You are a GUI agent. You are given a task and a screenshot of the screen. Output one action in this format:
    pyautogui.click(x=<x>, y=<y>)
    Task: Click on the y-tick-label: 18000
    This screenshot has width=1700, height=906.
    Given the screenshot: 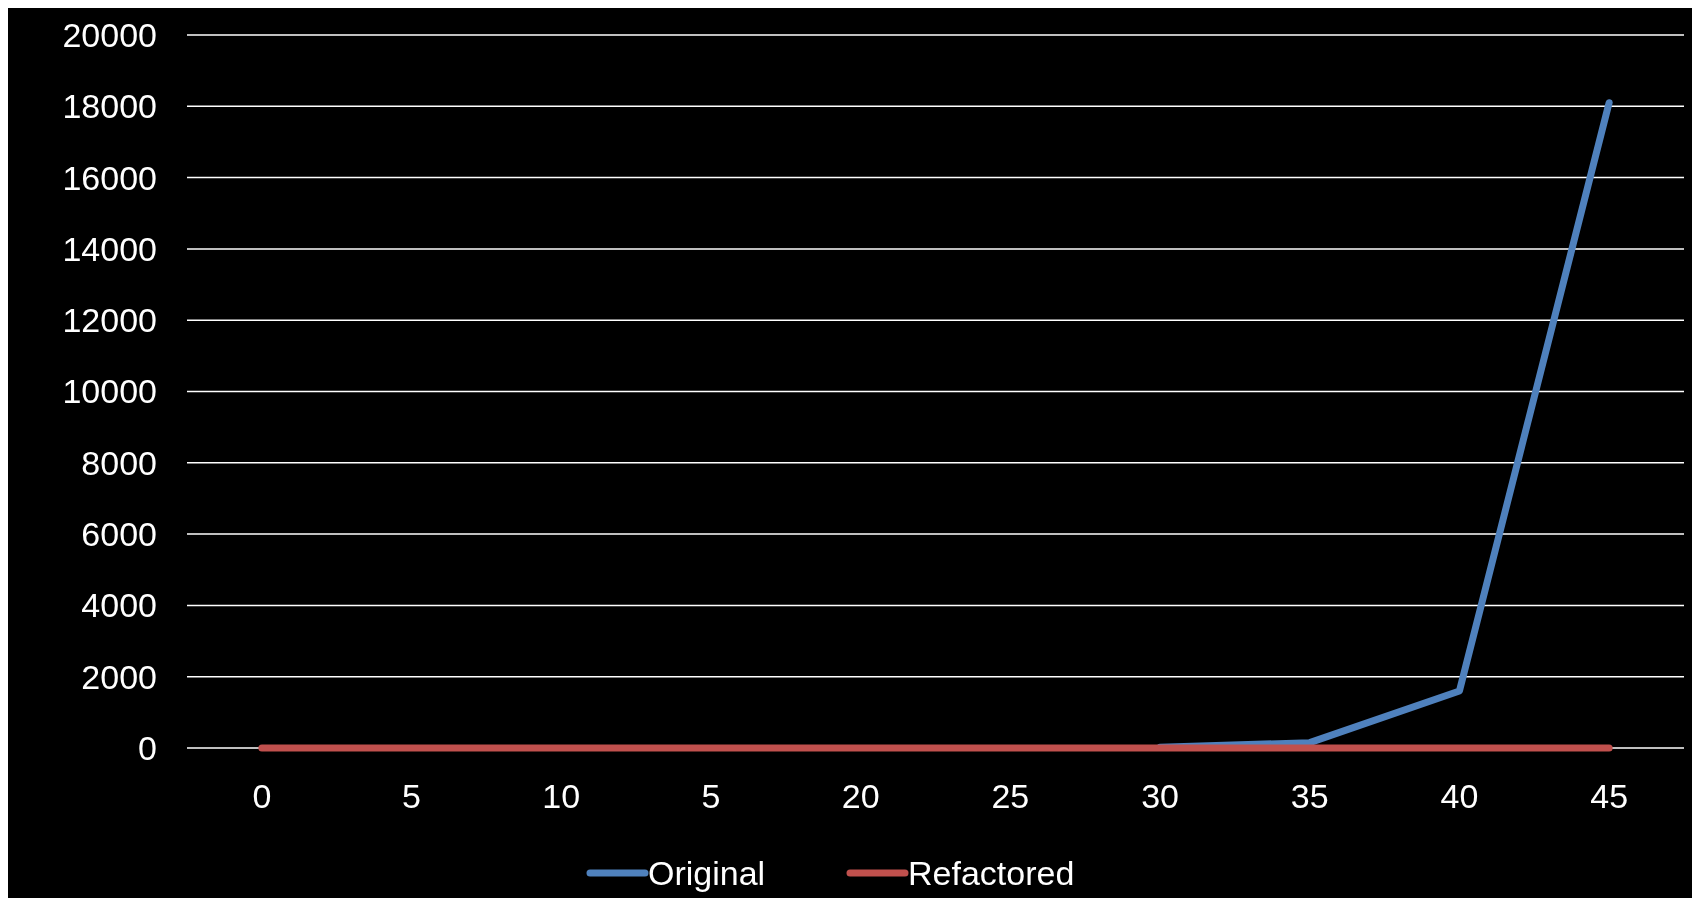 What is the action you would take?
    pyautogui.click(x=109, y=106)
    